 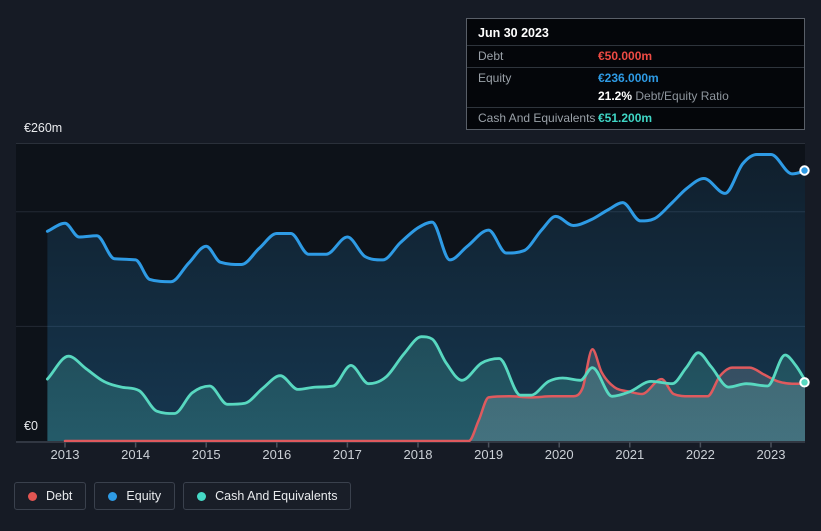 I want to click on y-axis-zero-label: €0, so click(x=31, y=426).